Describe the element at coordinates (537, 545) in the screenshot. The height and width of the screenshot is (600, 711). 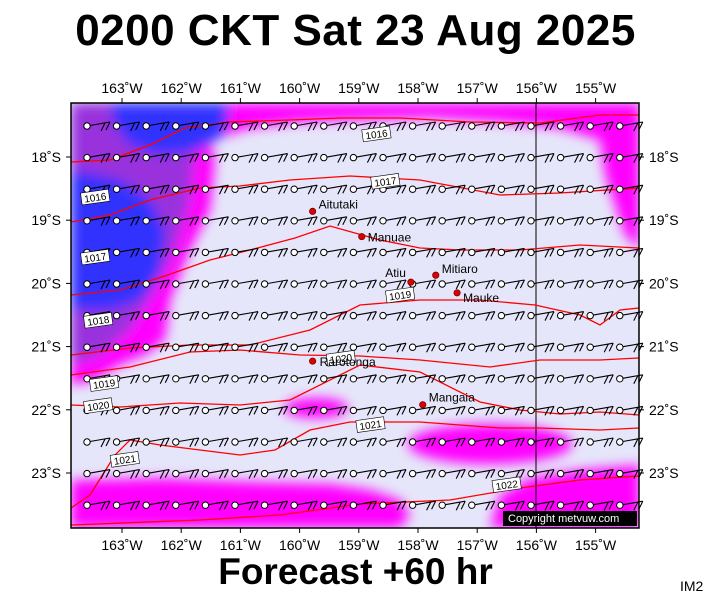
I see `lon-label-bottom: 156˚W` at that location.